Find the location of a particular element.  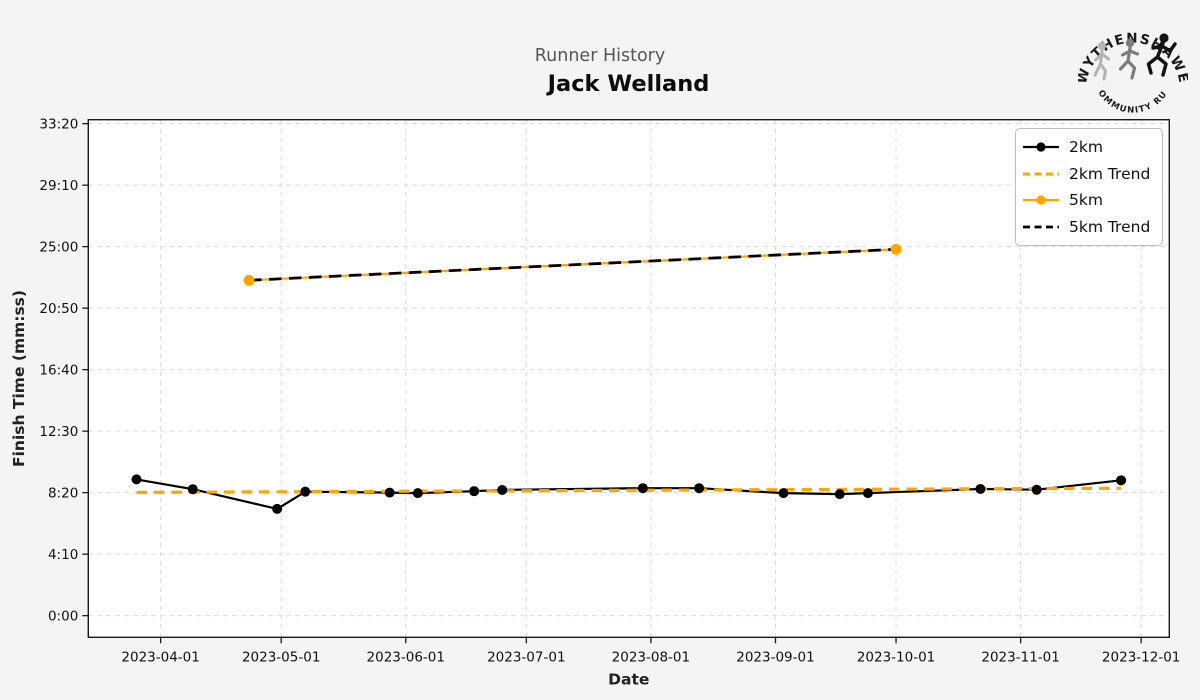

y-axis-label: Finish Time (mm:ss) is located at coordinates (19, 378).